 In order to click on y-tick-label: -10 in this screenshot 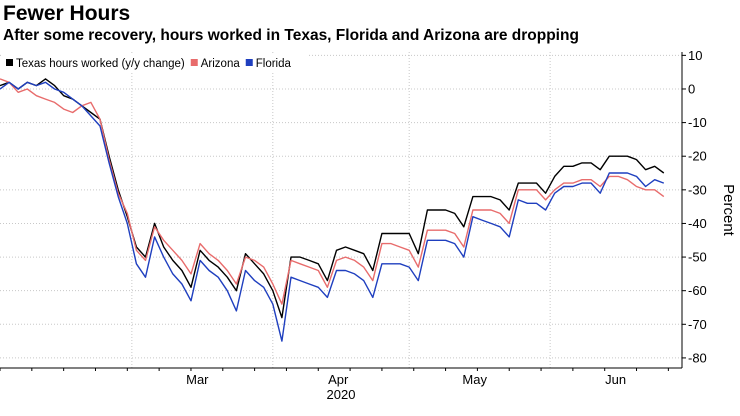, I will do `click(697, 122)`.